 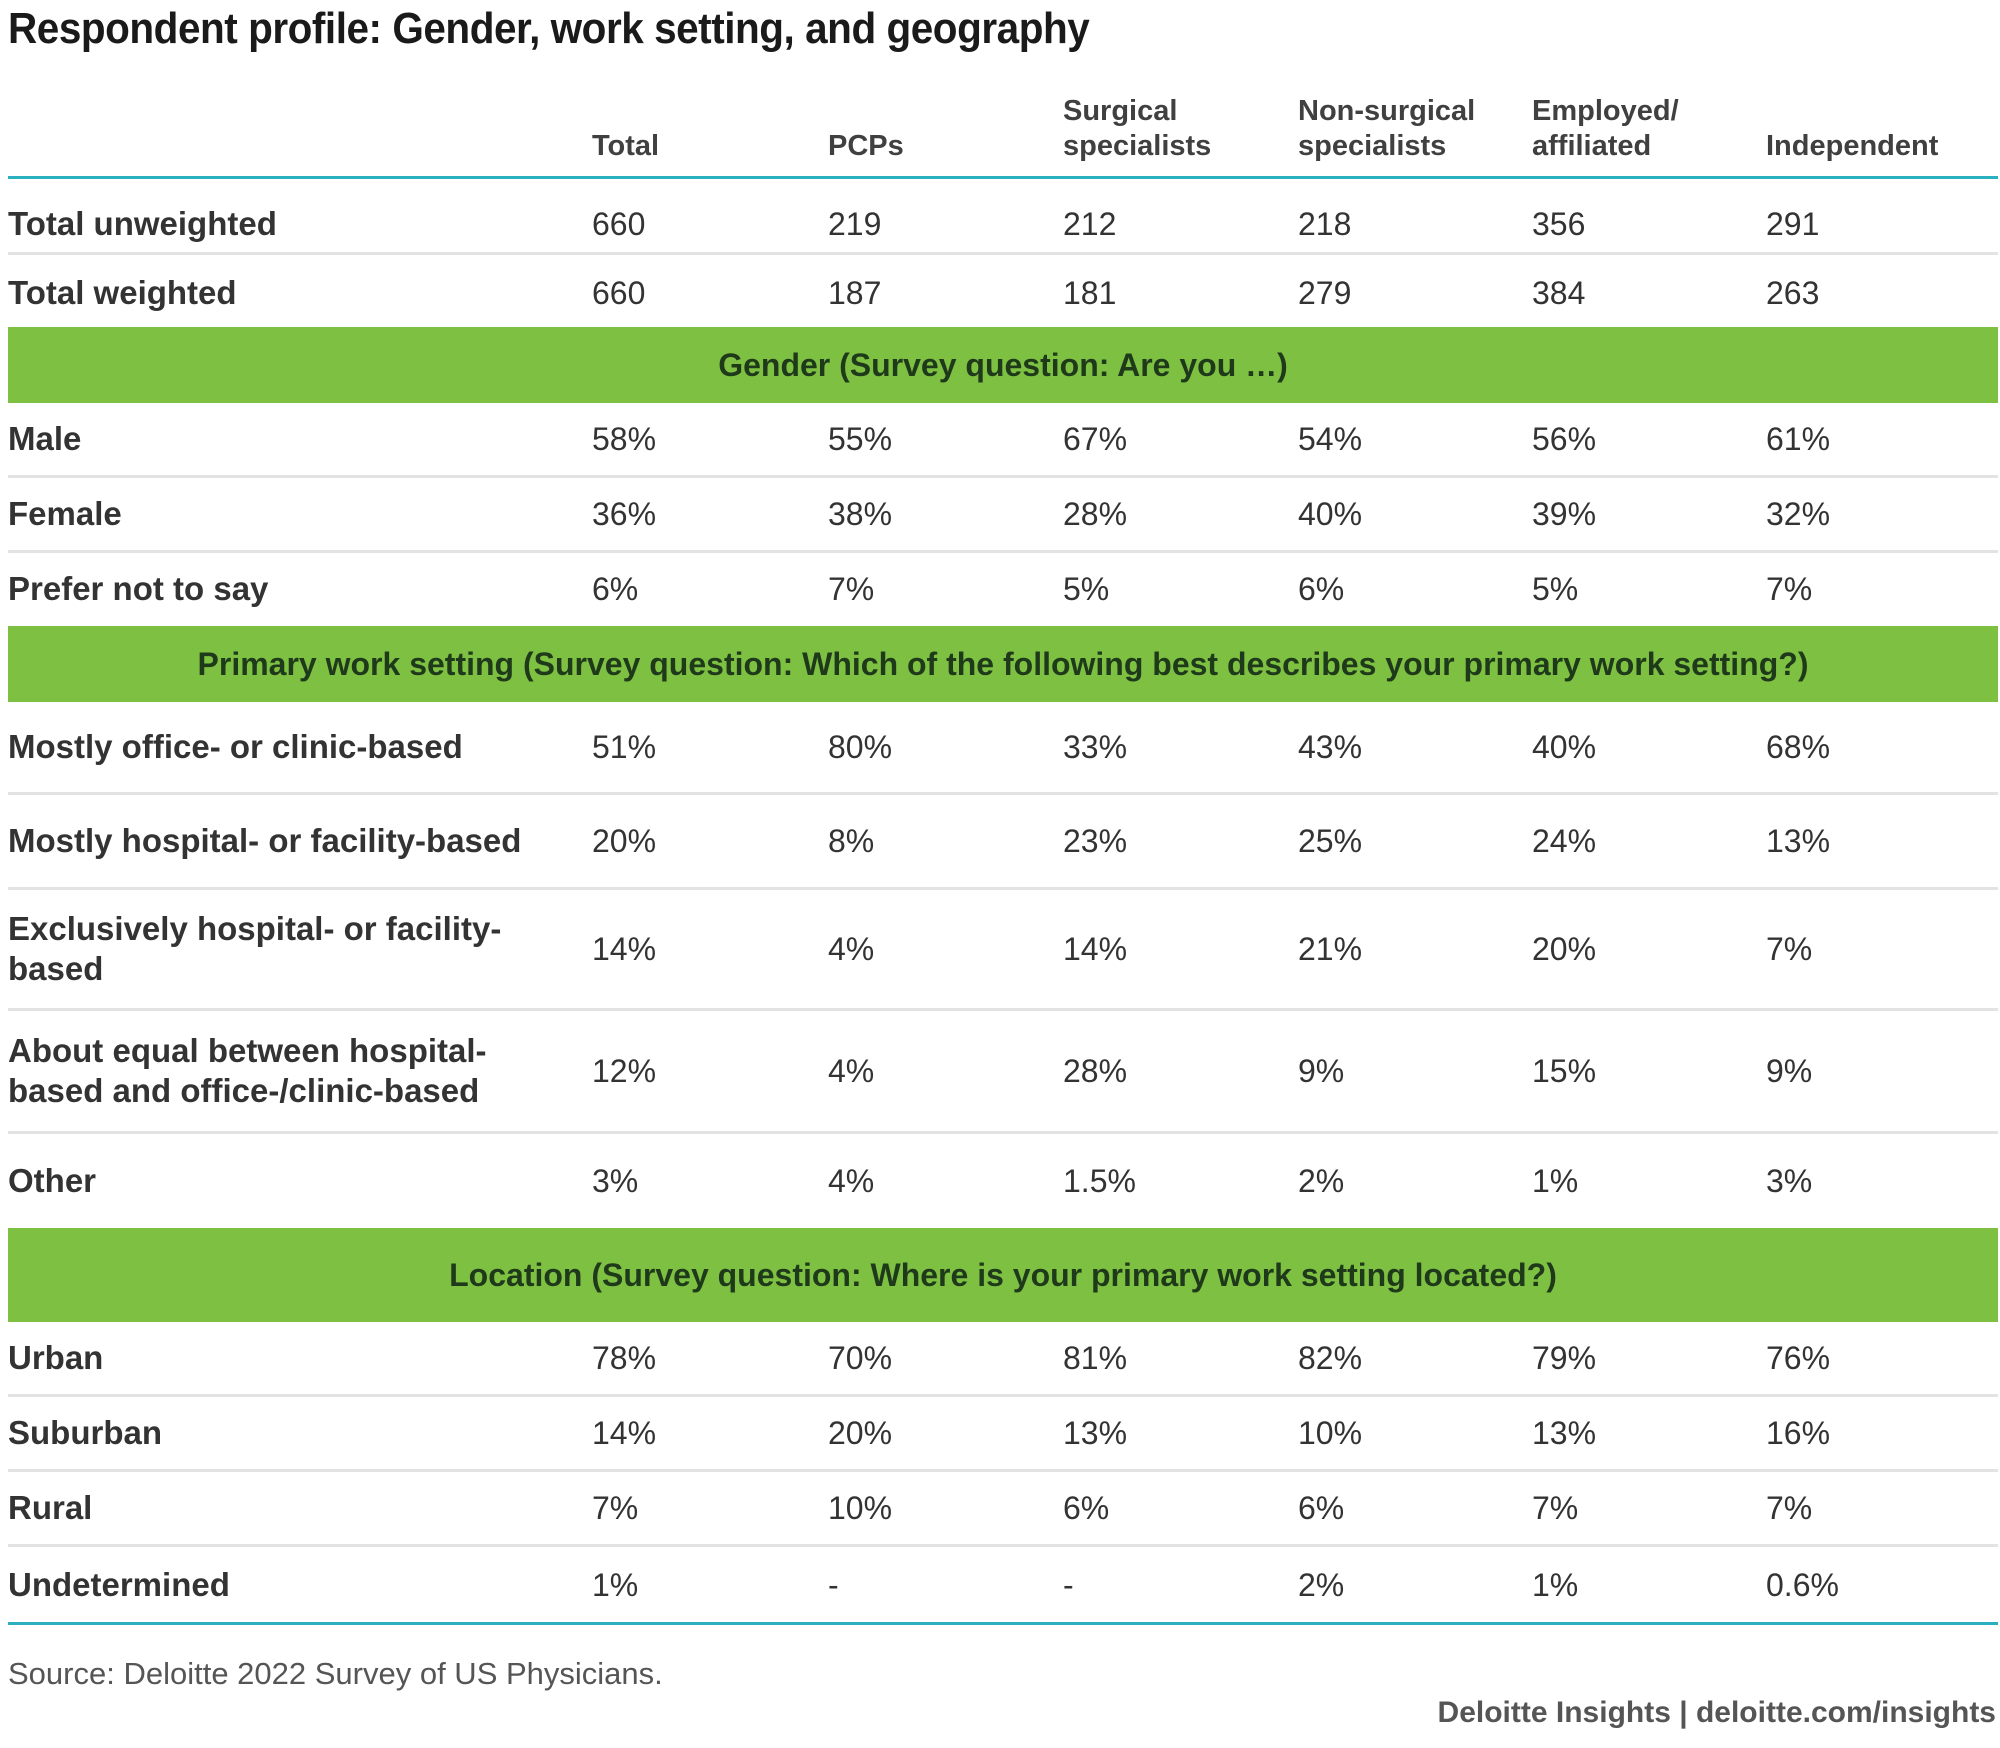 What do you see at coordinates (1564, 841) in the screenshot?
I see `table-cell: 24%` at bounding box center [1564, 841].